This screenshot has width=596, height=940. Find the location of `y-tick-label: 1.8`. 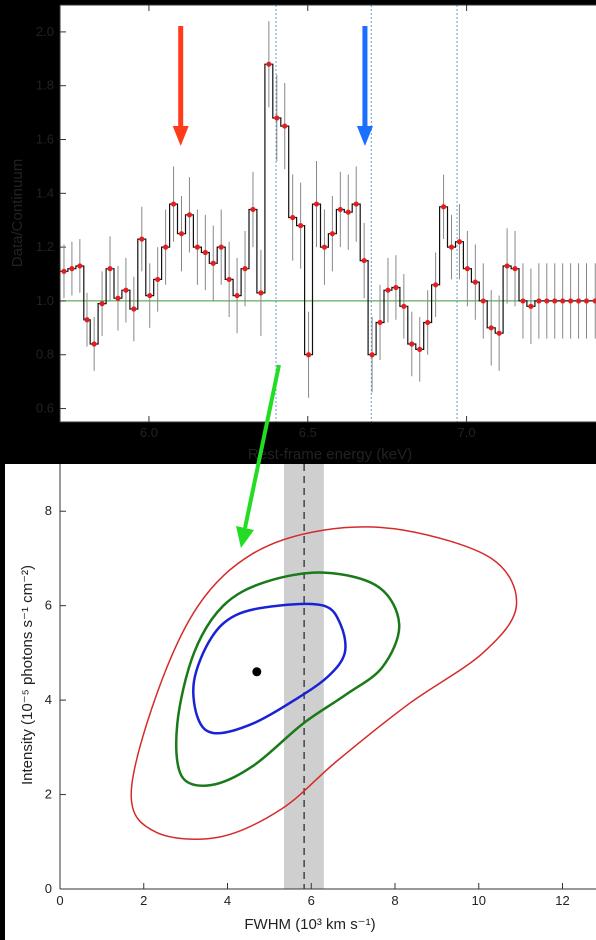

y-tick-label: 1.8 is located at coordinates (45, 85).